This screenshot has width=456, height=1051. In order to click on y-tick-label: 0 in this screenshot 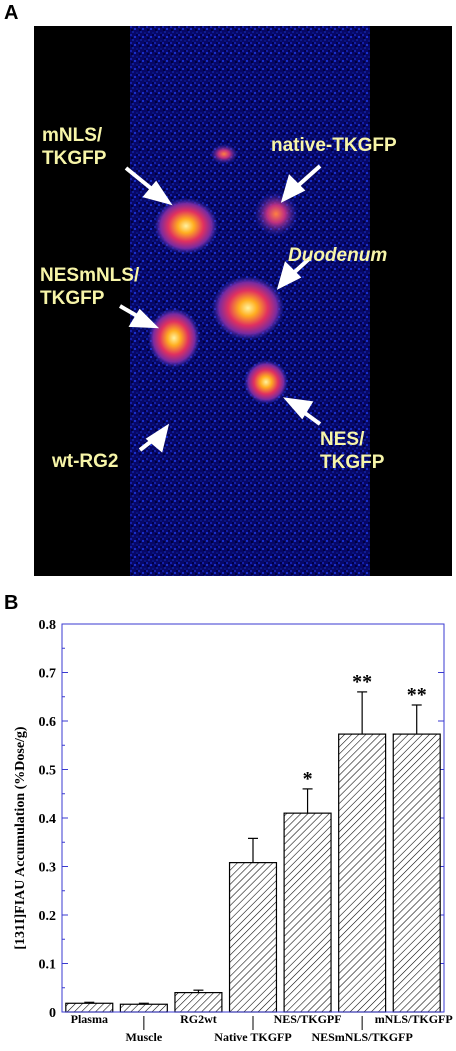, I will do `click(52, 1013)`.